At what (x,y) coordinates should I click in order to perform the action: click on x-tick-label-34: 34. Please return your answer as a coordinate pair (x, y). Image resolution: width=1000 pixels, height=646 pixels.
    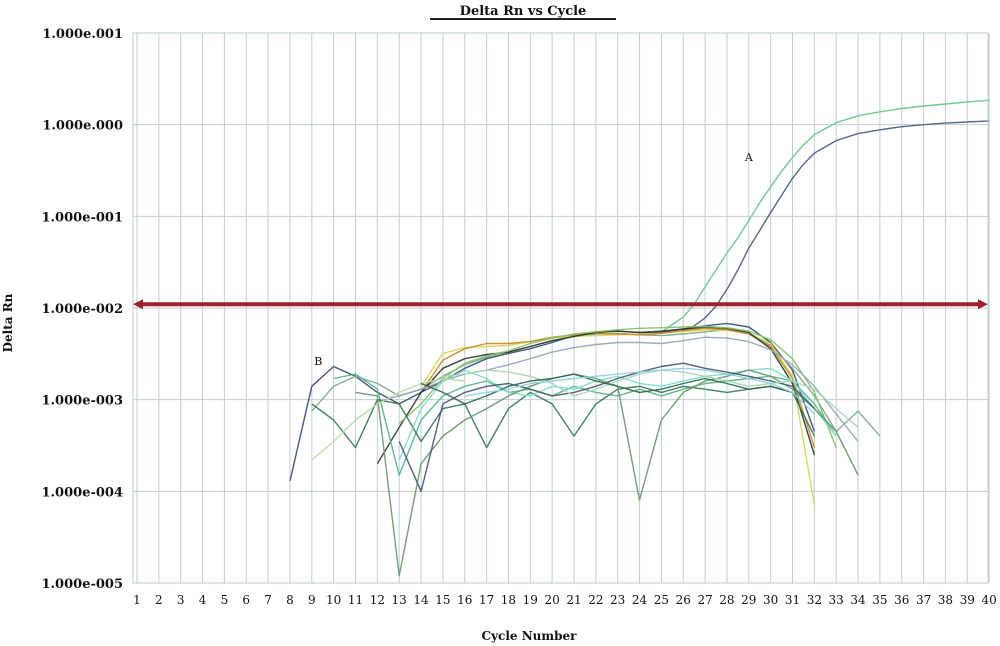
    Looking at the image, I should click on (858, 600).